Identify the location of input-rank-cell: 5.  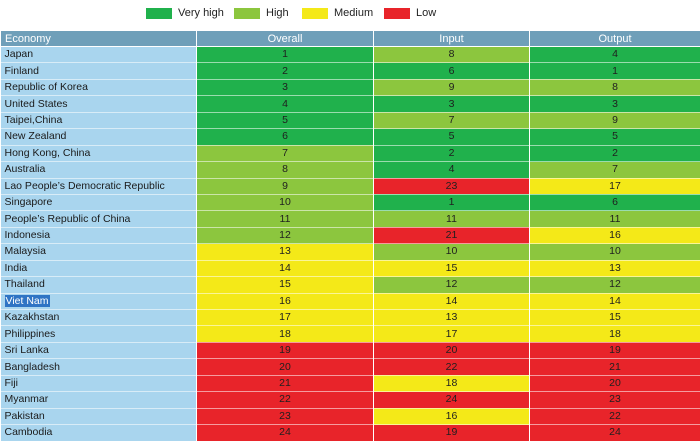
(452, 137).